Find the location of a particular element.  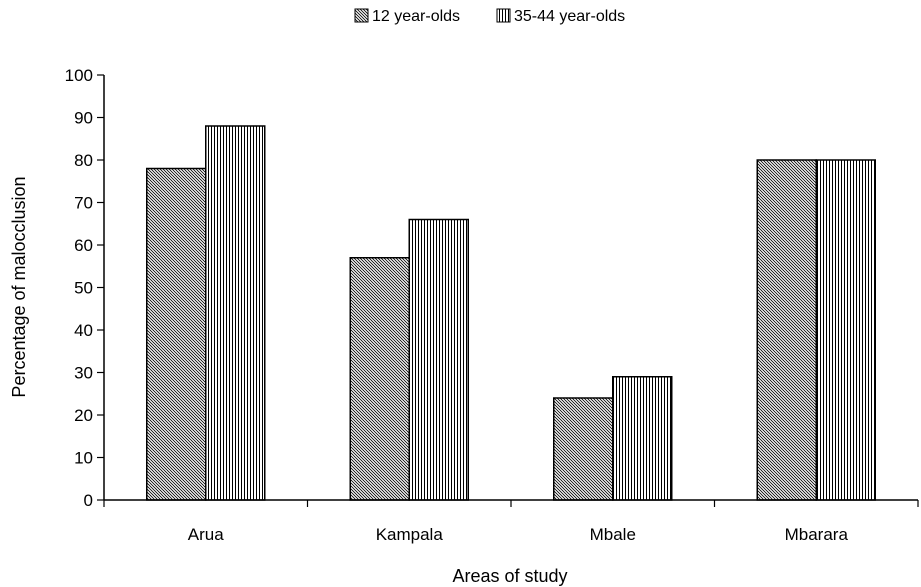

bar-35-44-year-olds-arua is located at coordinates (235, 313).